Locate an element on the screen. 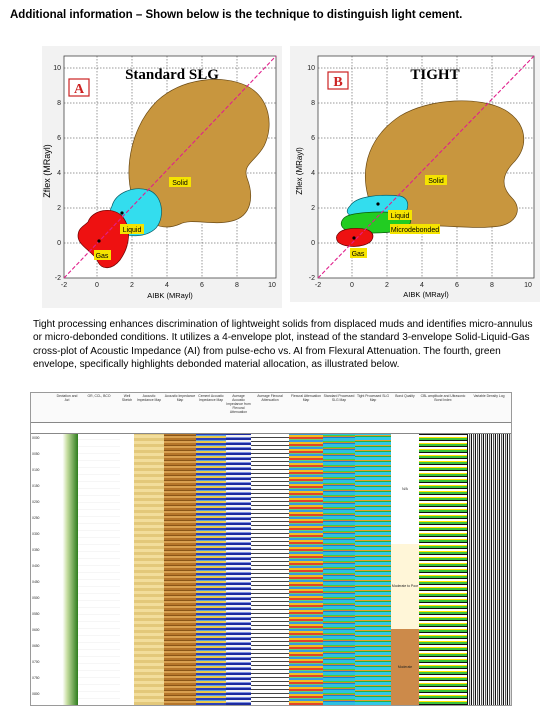  log-track: Standard Processed SLG Map is located at coordinates (339, 549).